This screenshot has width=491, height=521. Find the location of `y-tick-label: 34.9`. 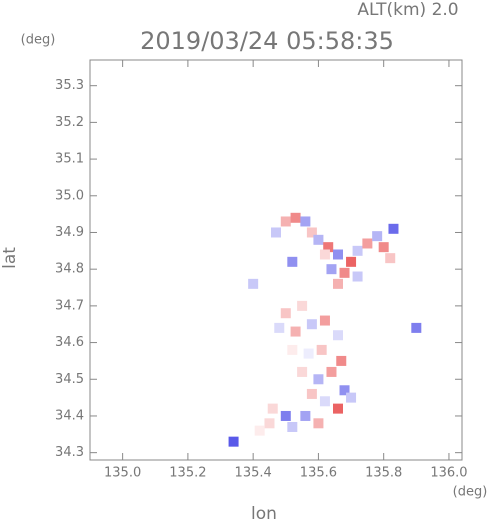

y-tick-label: 34.9 is located at coordinates (69, 232).